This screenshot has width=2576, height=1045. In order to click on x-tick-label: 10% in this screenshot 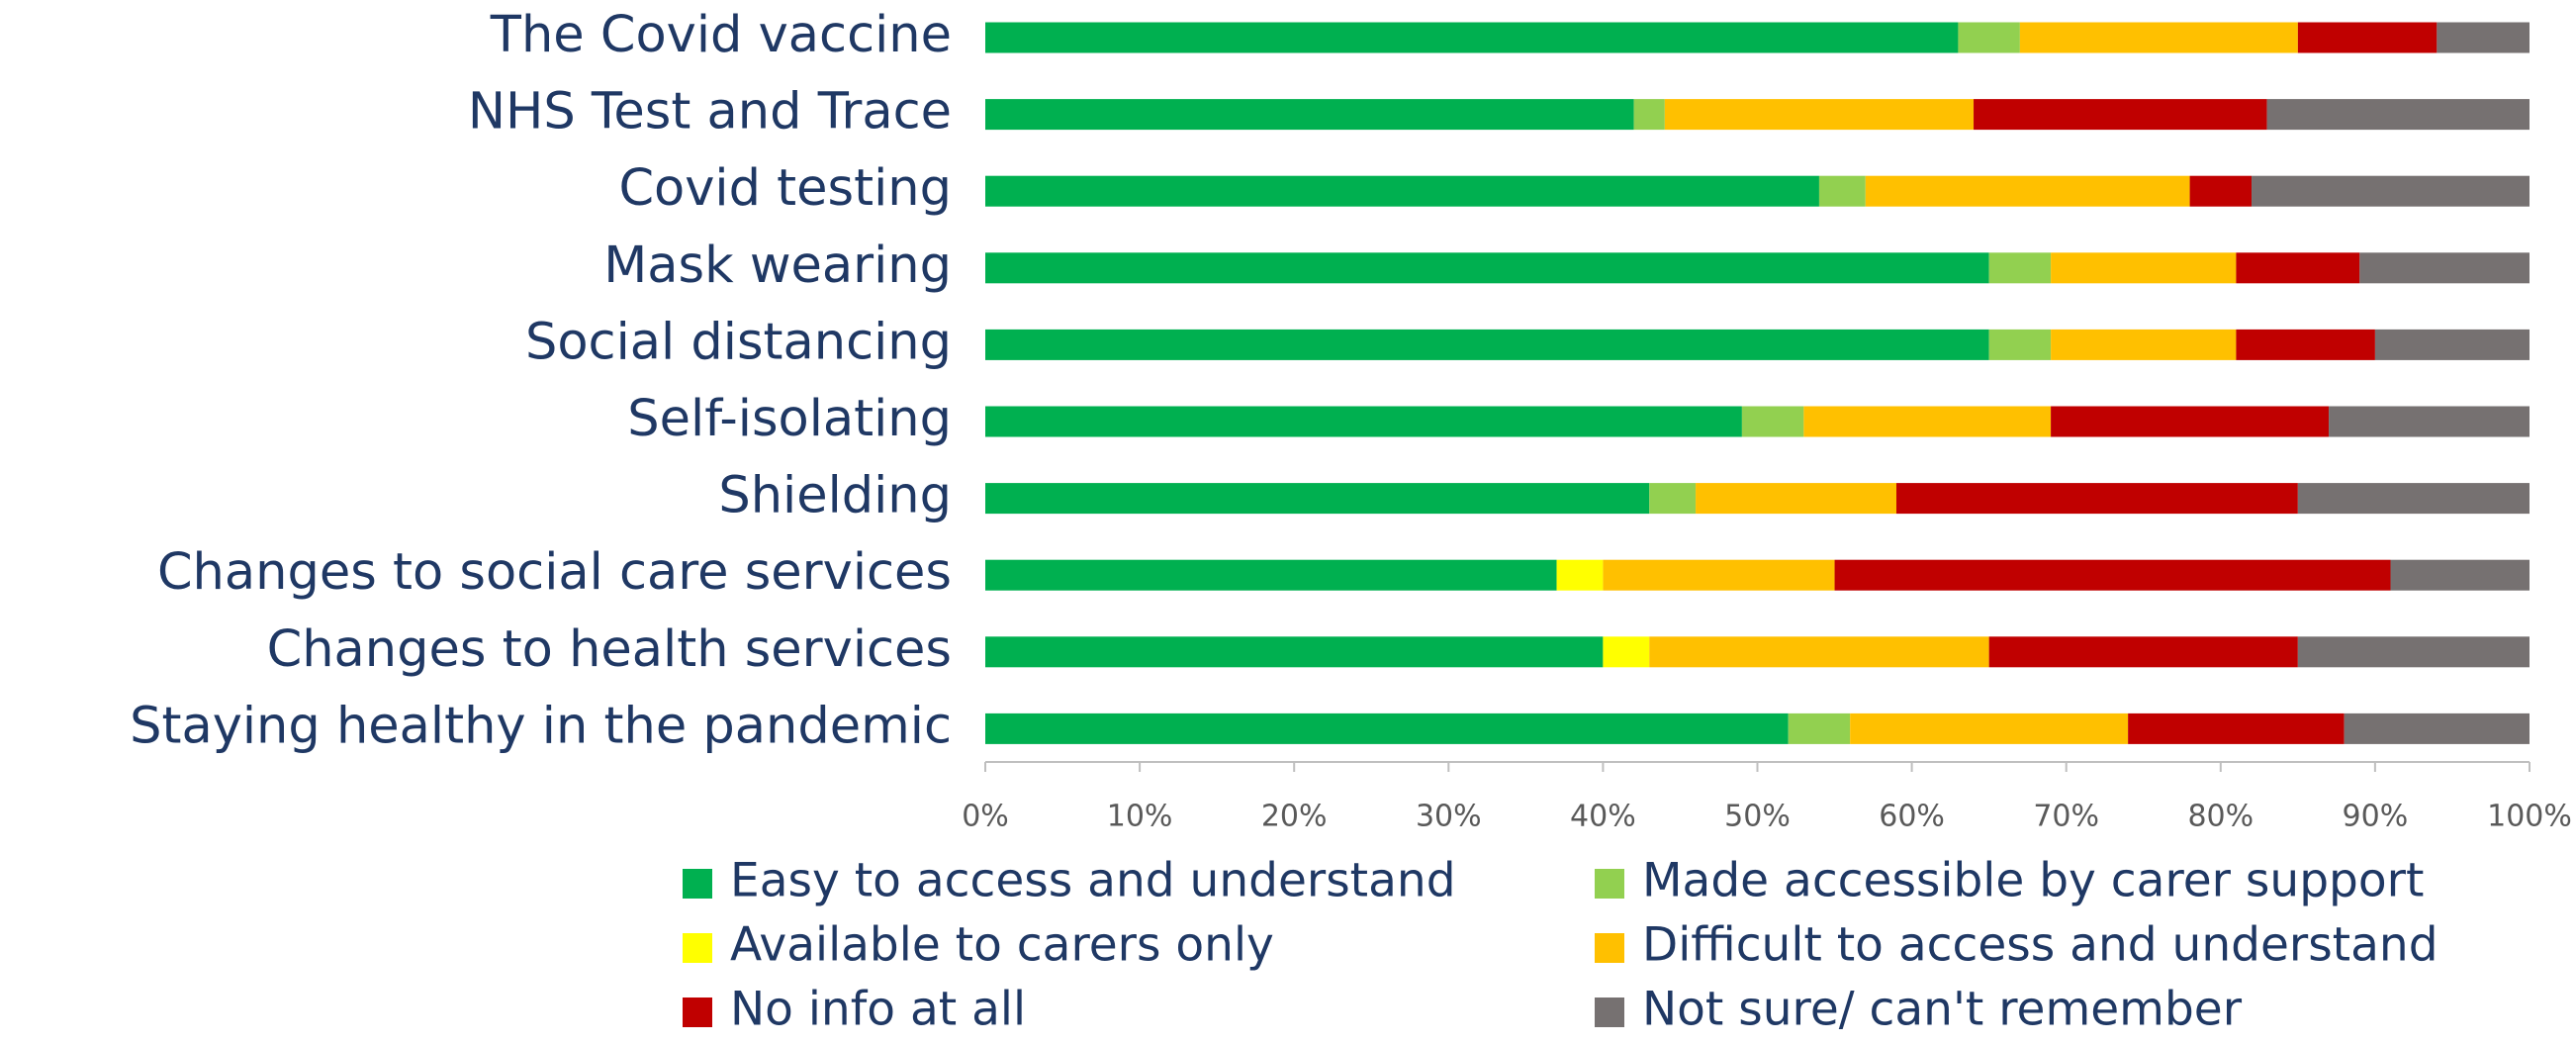, I will do `click(1140, 817)`.